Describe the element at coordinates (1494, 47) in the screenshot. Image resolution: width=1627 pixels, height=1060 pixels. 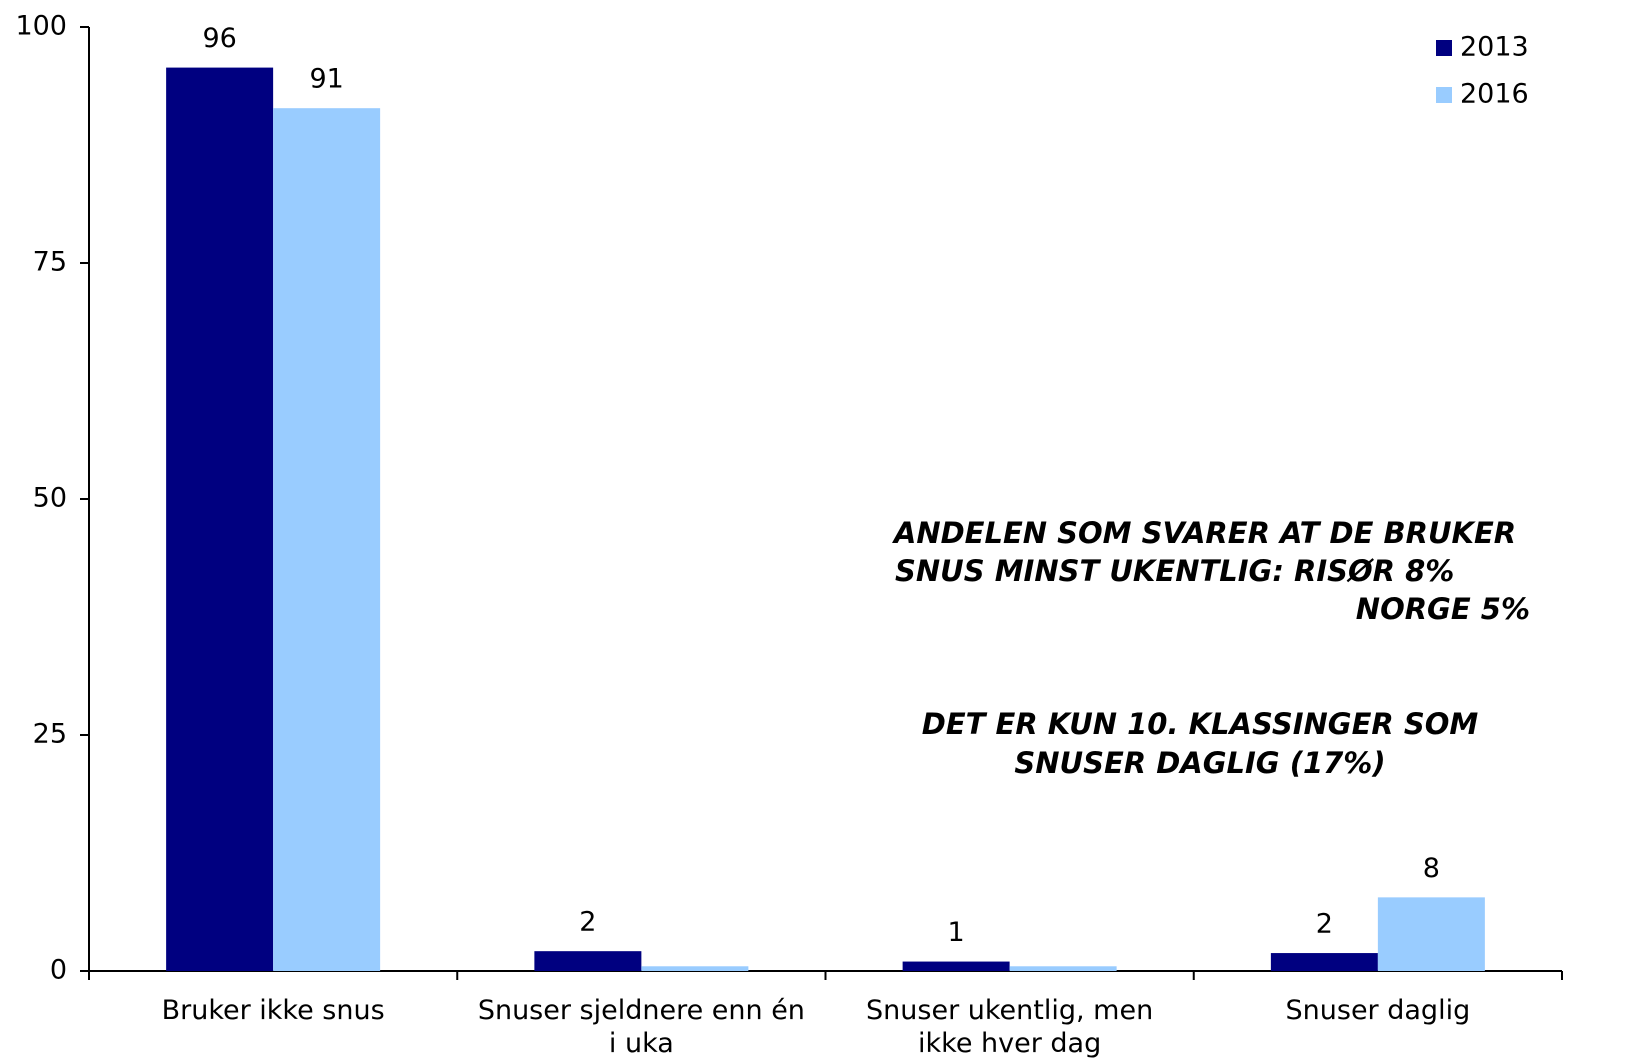
I see `legend-label: 2013` at that location.